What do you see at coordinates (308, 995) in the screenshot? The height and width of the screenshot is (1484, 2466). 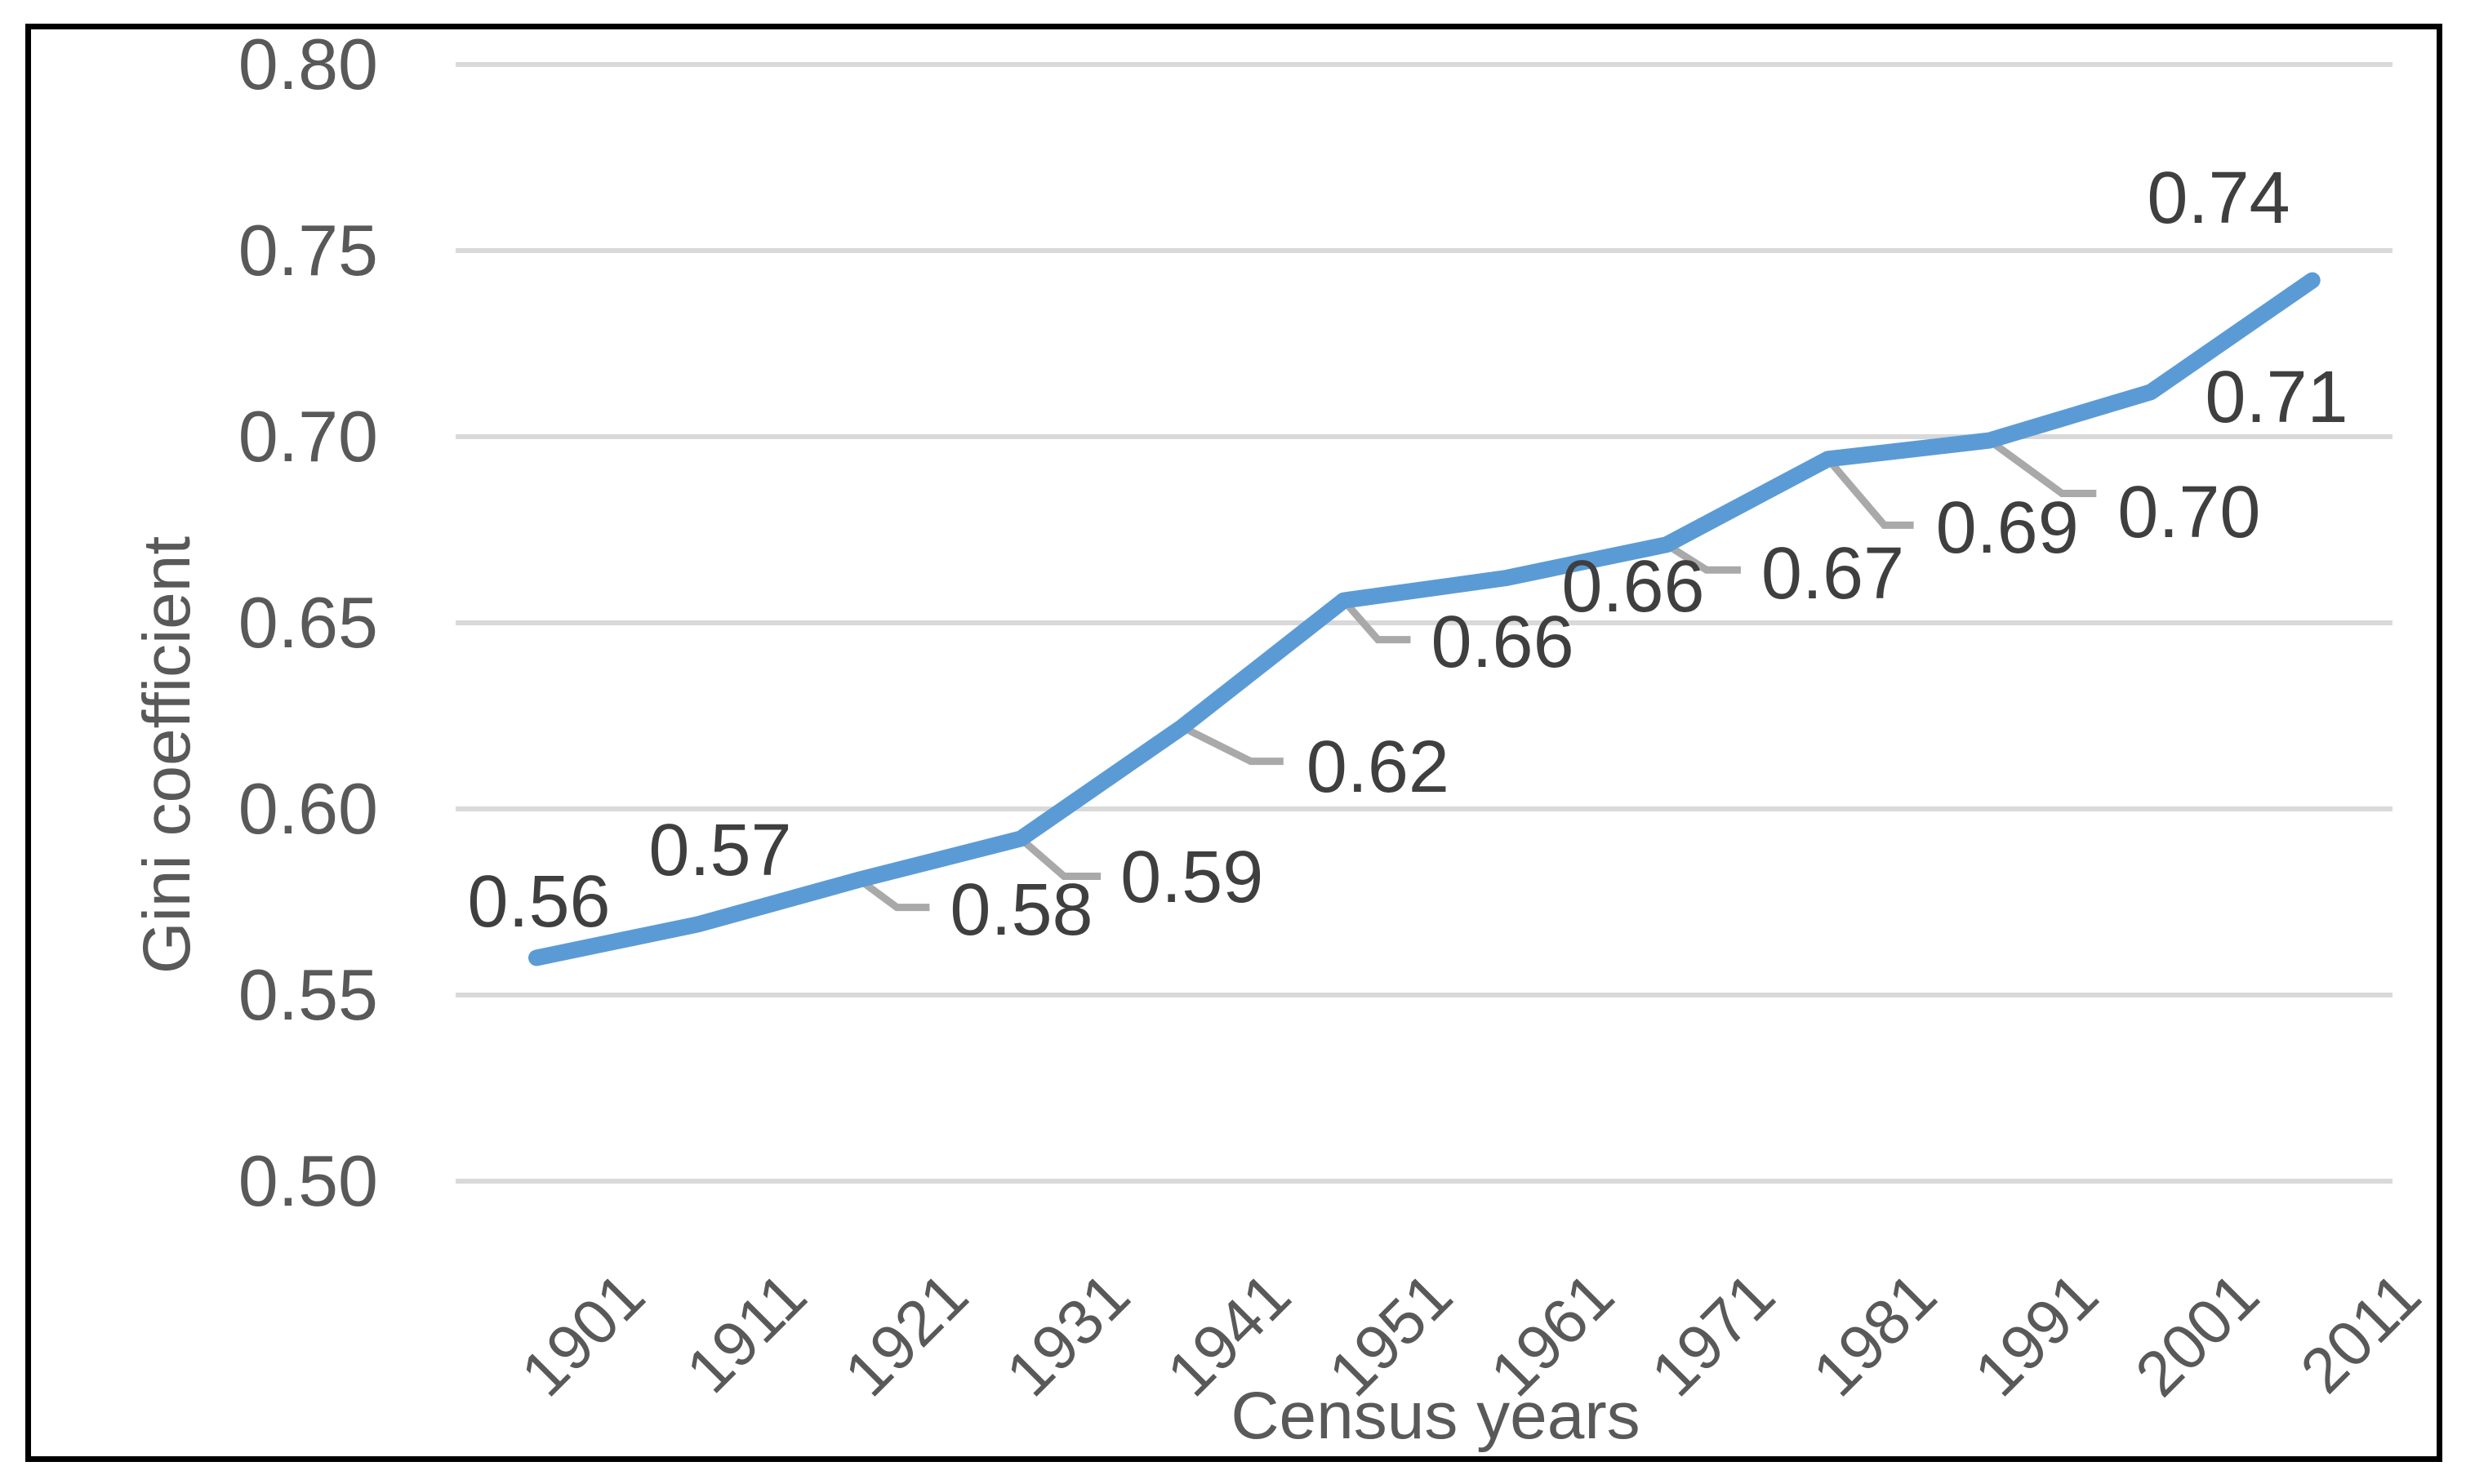 I see `y-tick-0.55: 0.55` at bounding box center [308, 995].